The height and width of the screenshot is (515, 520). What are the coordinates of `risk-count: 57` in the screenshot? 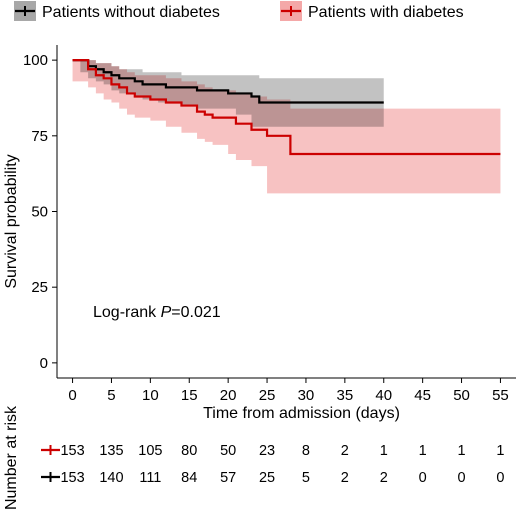 It's located at (228, 478).